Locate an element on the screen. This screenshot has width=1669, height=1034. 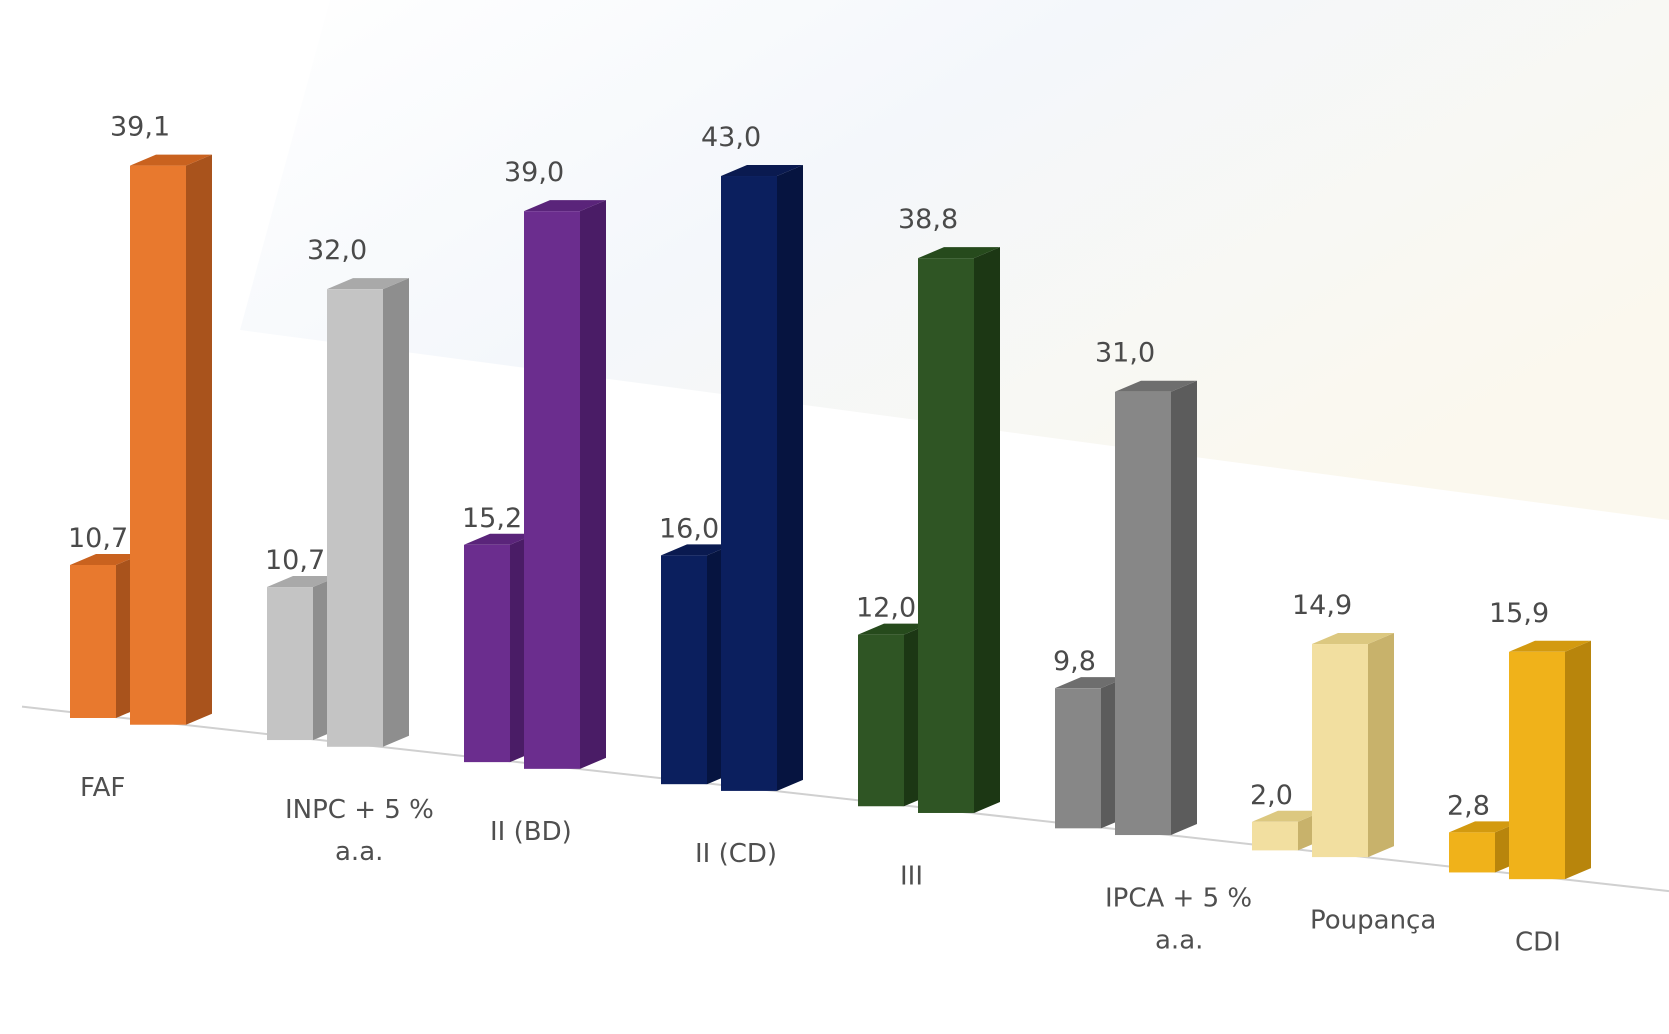
value-label-series1: 2,0 is located at coordinates (1271, 795).